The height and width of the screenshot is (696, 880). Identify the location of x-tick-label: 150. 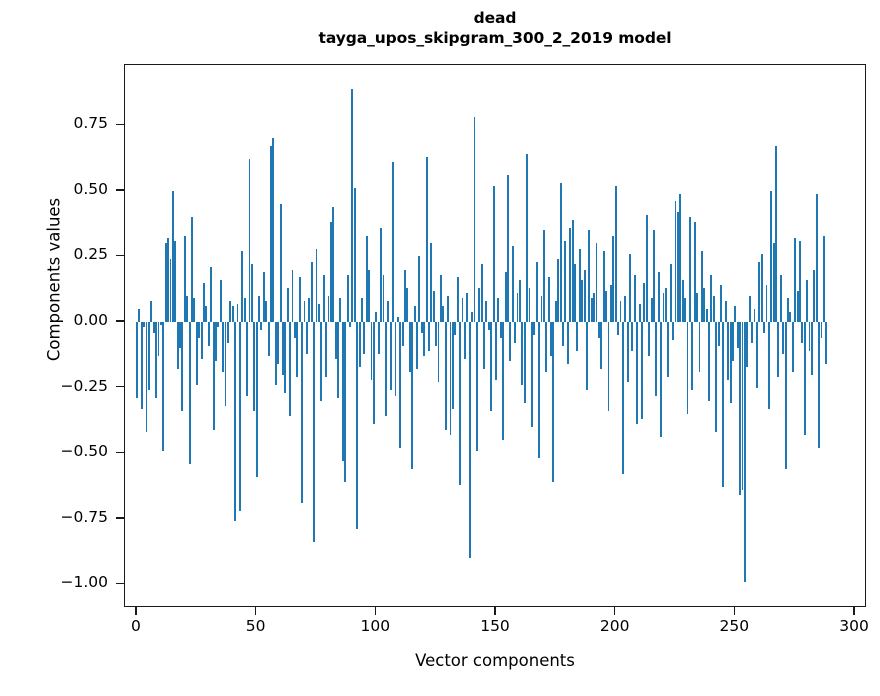
(495, 626).